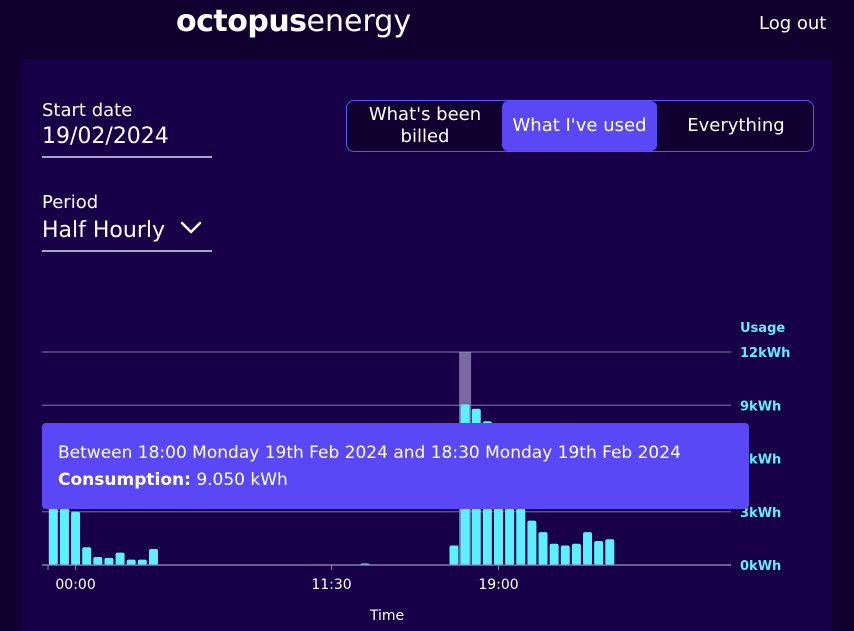  I want to click on chevron-down-icon, so click(191, 228).